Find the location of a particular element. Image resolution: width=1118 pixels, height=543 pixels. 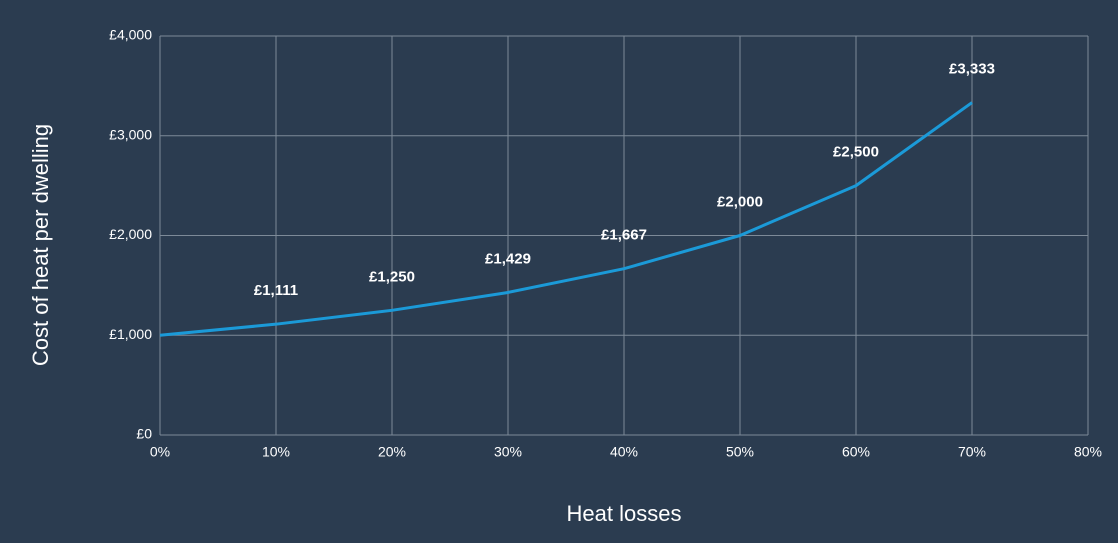

x-tick-label: 40% is located at coordinates (624, 452).